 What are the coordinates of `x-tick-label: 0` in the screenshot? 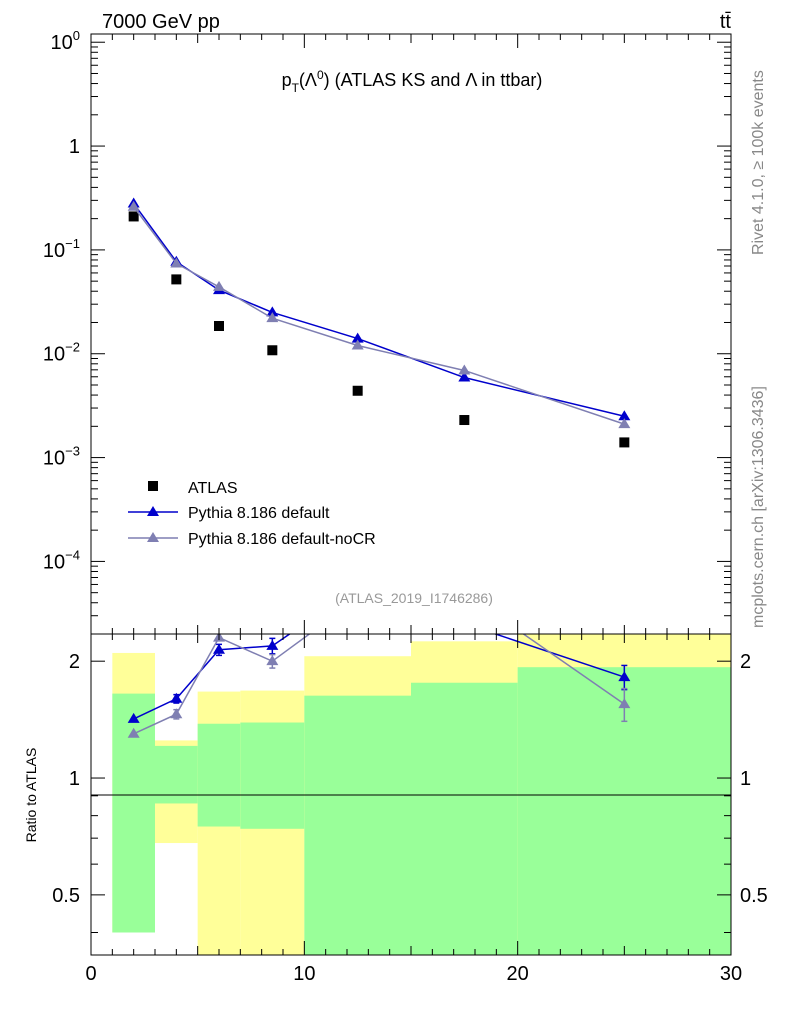 It's located at (90, 974).